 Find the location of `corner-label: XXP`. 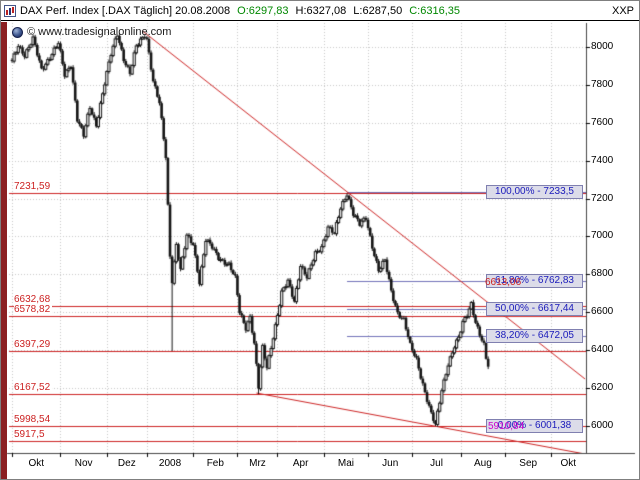

corner-label: XXP is located at coordinates (622, 10).